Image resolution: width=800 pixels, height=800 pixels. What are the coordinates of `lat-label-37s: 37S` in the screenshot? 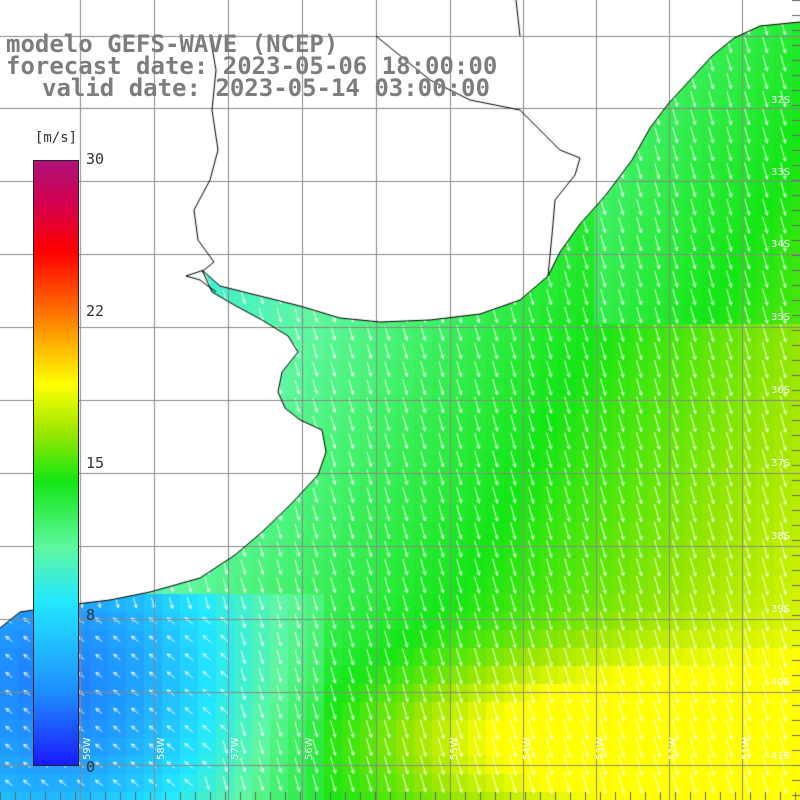 It's located at (781, 463).